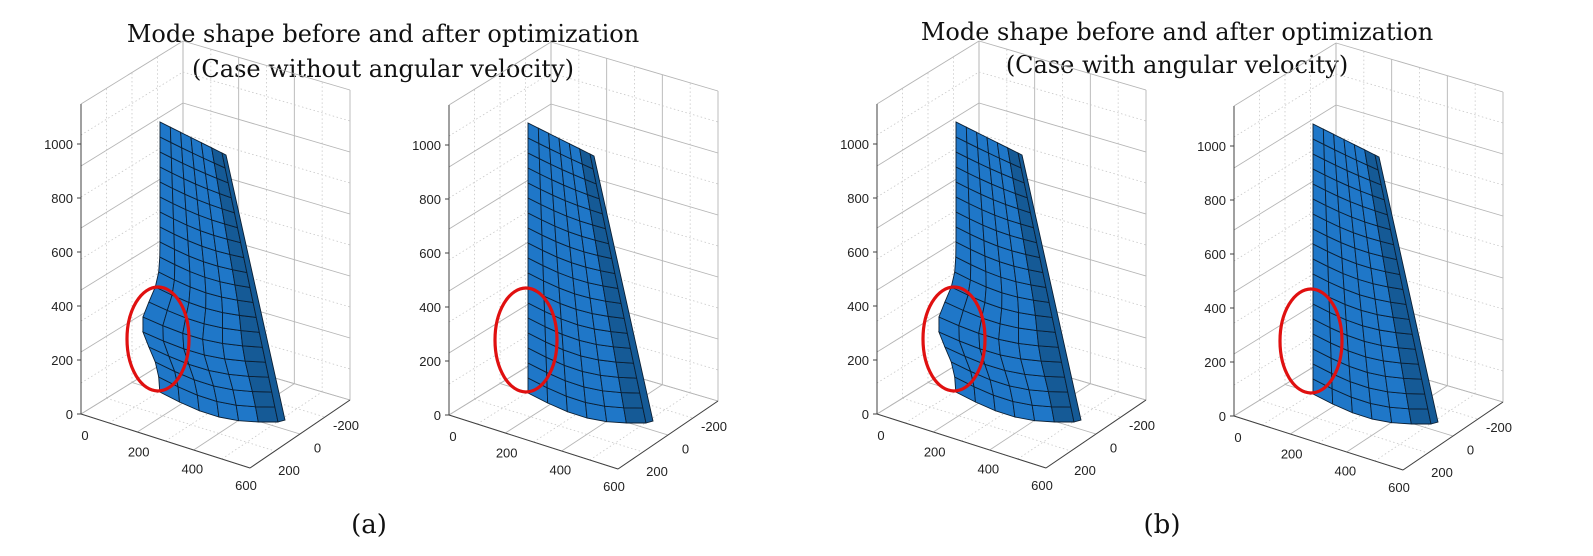 The width and height of the screenshot is (1593, 556). Describe the element at coordinates (1162, 525) in the screenshot. I see `panel-b-label: (b)` at that location.